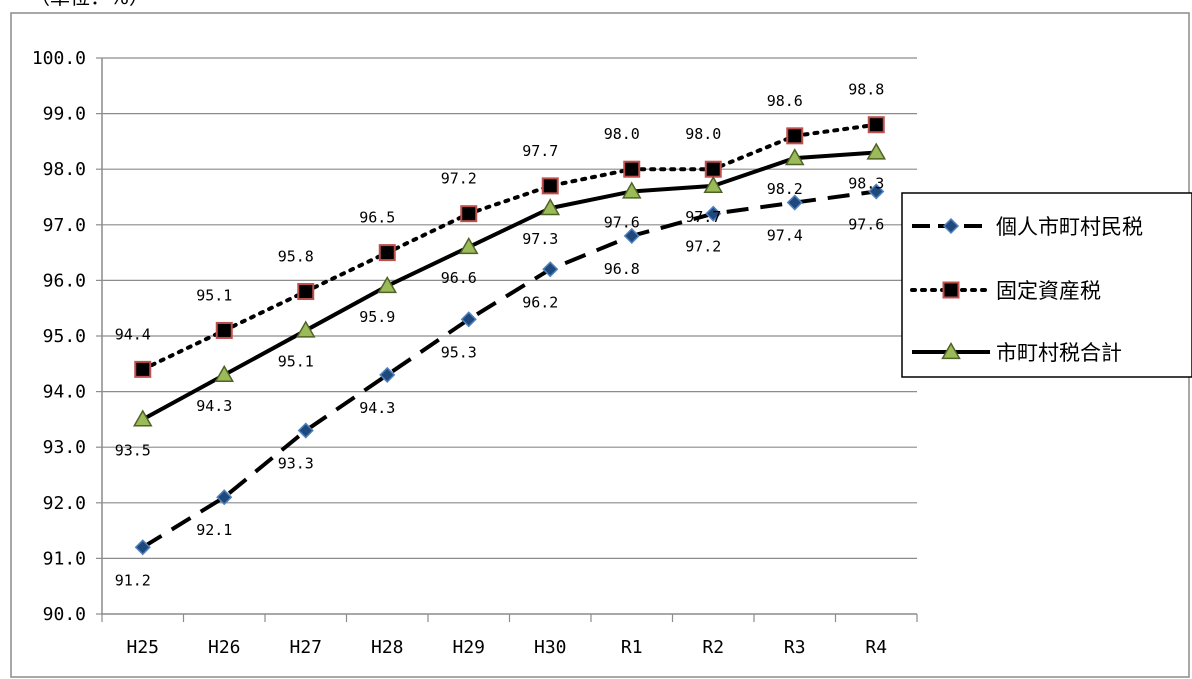  I want to click on series-1-data-label: 93.3, so click(296, 464).